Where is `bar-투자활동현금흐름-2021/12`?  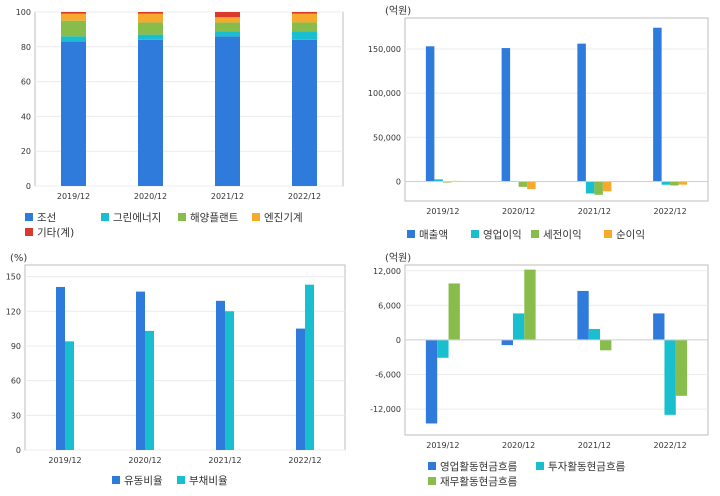 bar-투자활동현금흐름-2021/12 is located at coordinates (594, 334).